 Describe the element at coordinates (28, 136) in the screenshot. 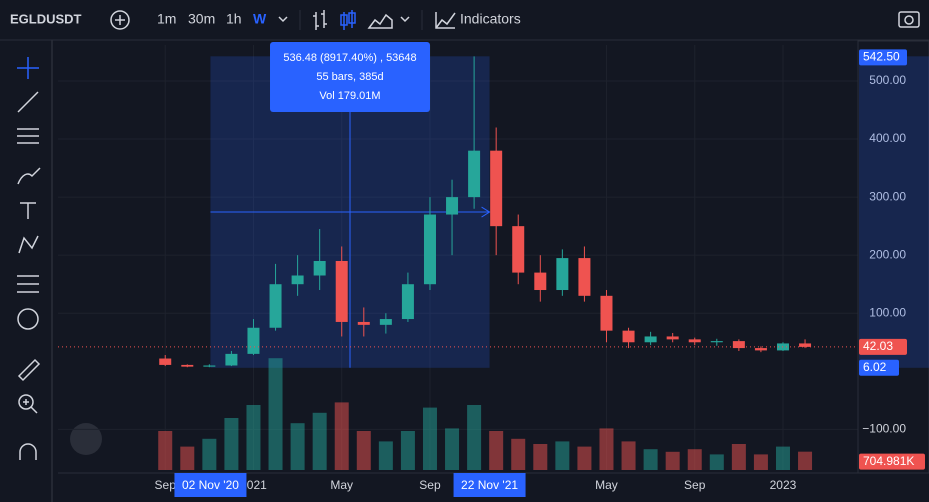

I see `fib-tool` at that location.